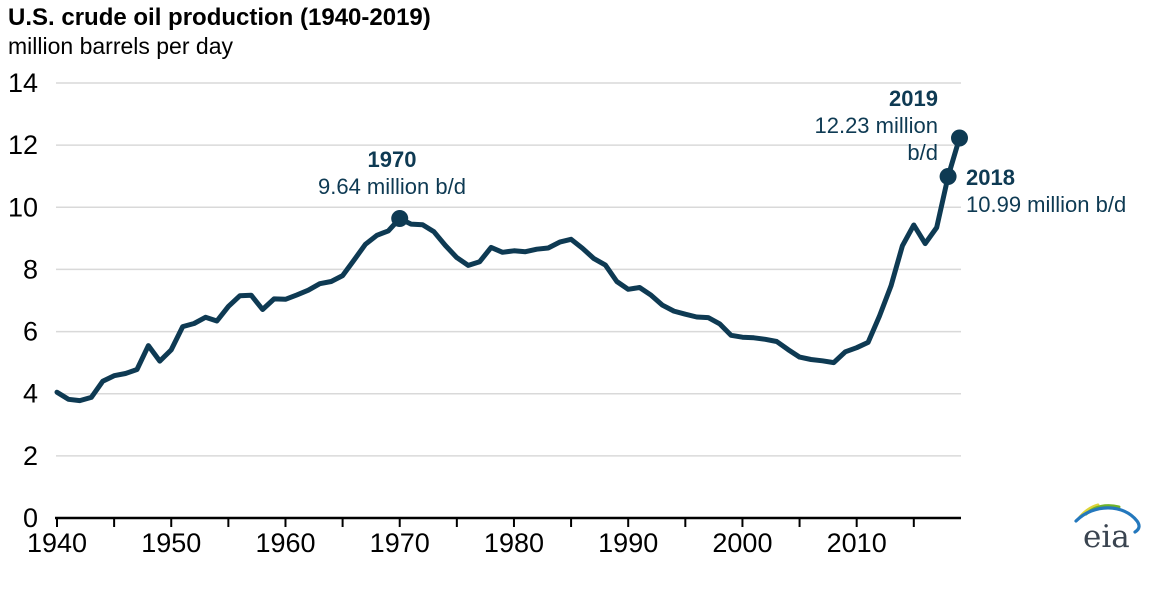 This screenshot has width=1150, height=594. Describe the element at coordinates (30, 269) in the screenshot. I see `y-tick-label-8: 8` at that location.